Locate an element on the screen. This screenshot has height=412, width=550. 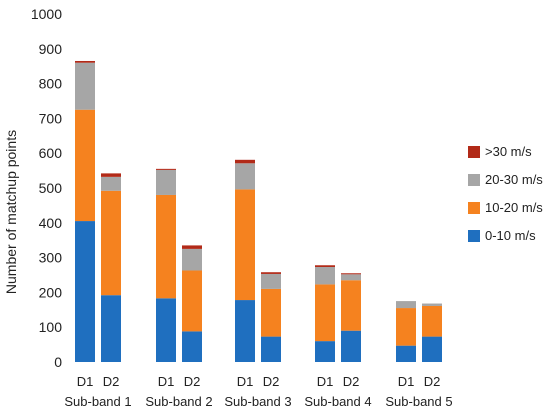
y-tick-label: 500 is located at coordinates (51, 188).